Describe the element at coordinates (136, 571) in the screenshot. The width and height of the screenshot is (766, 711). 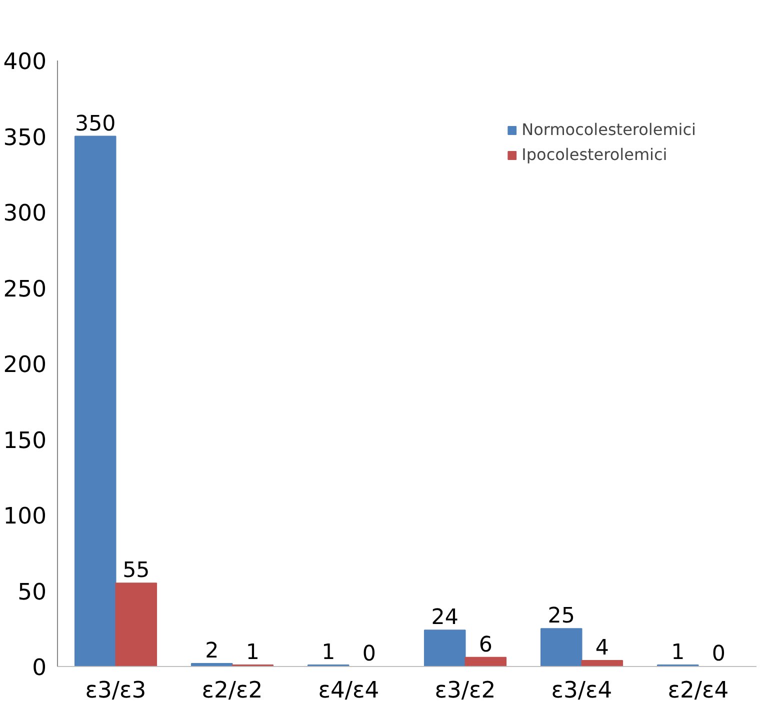
I see `data-label: 55` at that location.